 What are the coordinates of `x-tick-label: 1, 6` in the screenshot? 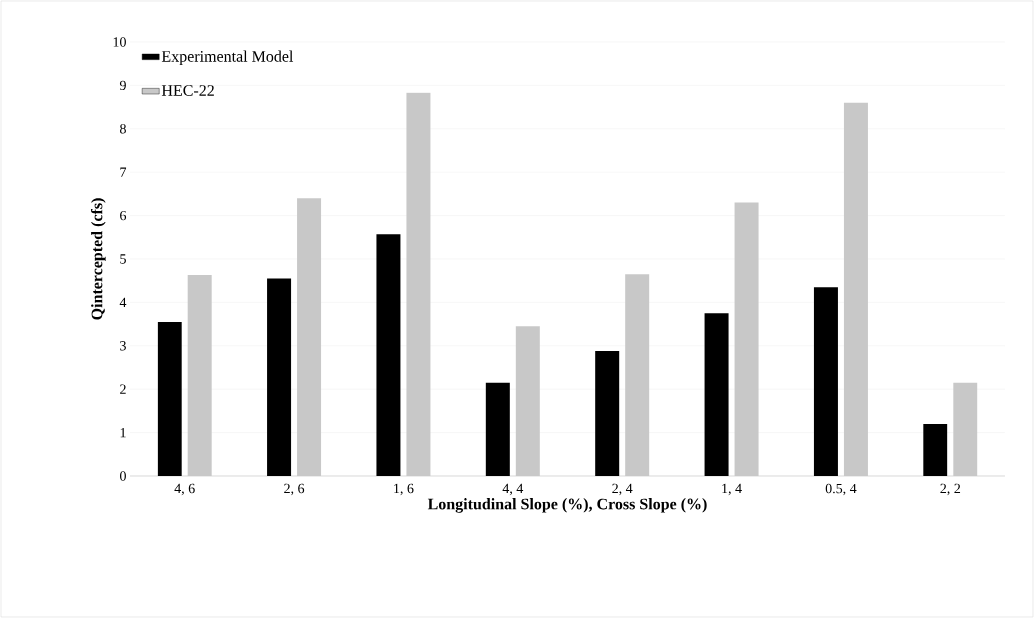 It's located at (404, 489).